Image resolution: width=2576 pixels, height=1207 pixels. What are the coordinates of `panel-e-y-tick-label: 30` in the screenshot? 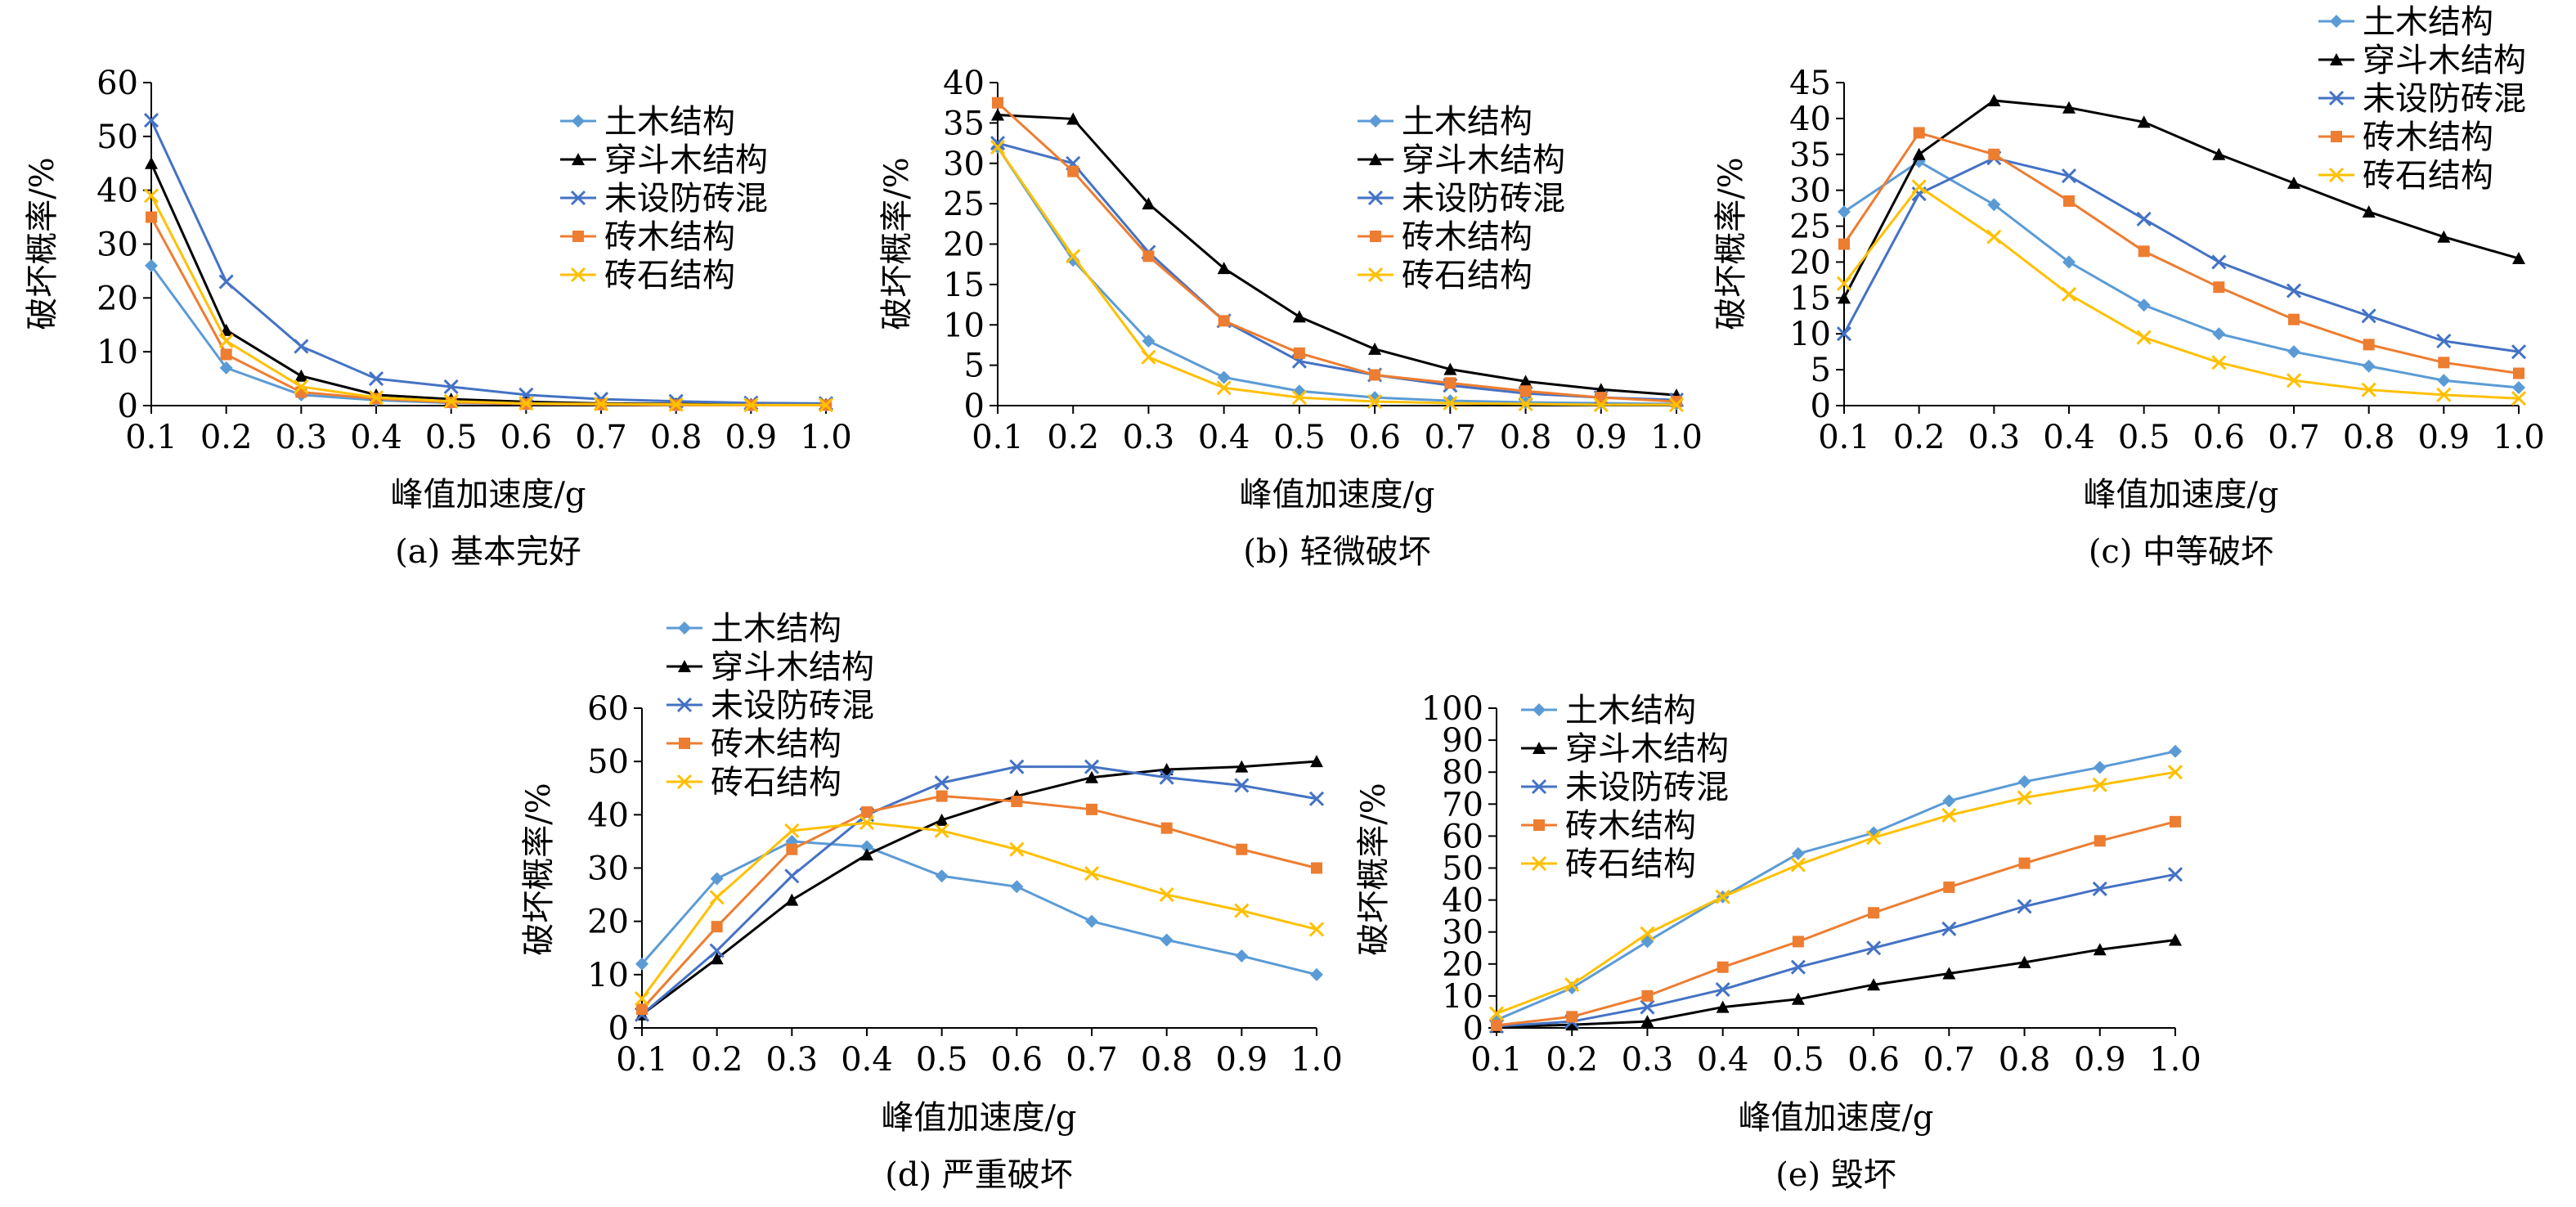 It's located at (1462, 933).